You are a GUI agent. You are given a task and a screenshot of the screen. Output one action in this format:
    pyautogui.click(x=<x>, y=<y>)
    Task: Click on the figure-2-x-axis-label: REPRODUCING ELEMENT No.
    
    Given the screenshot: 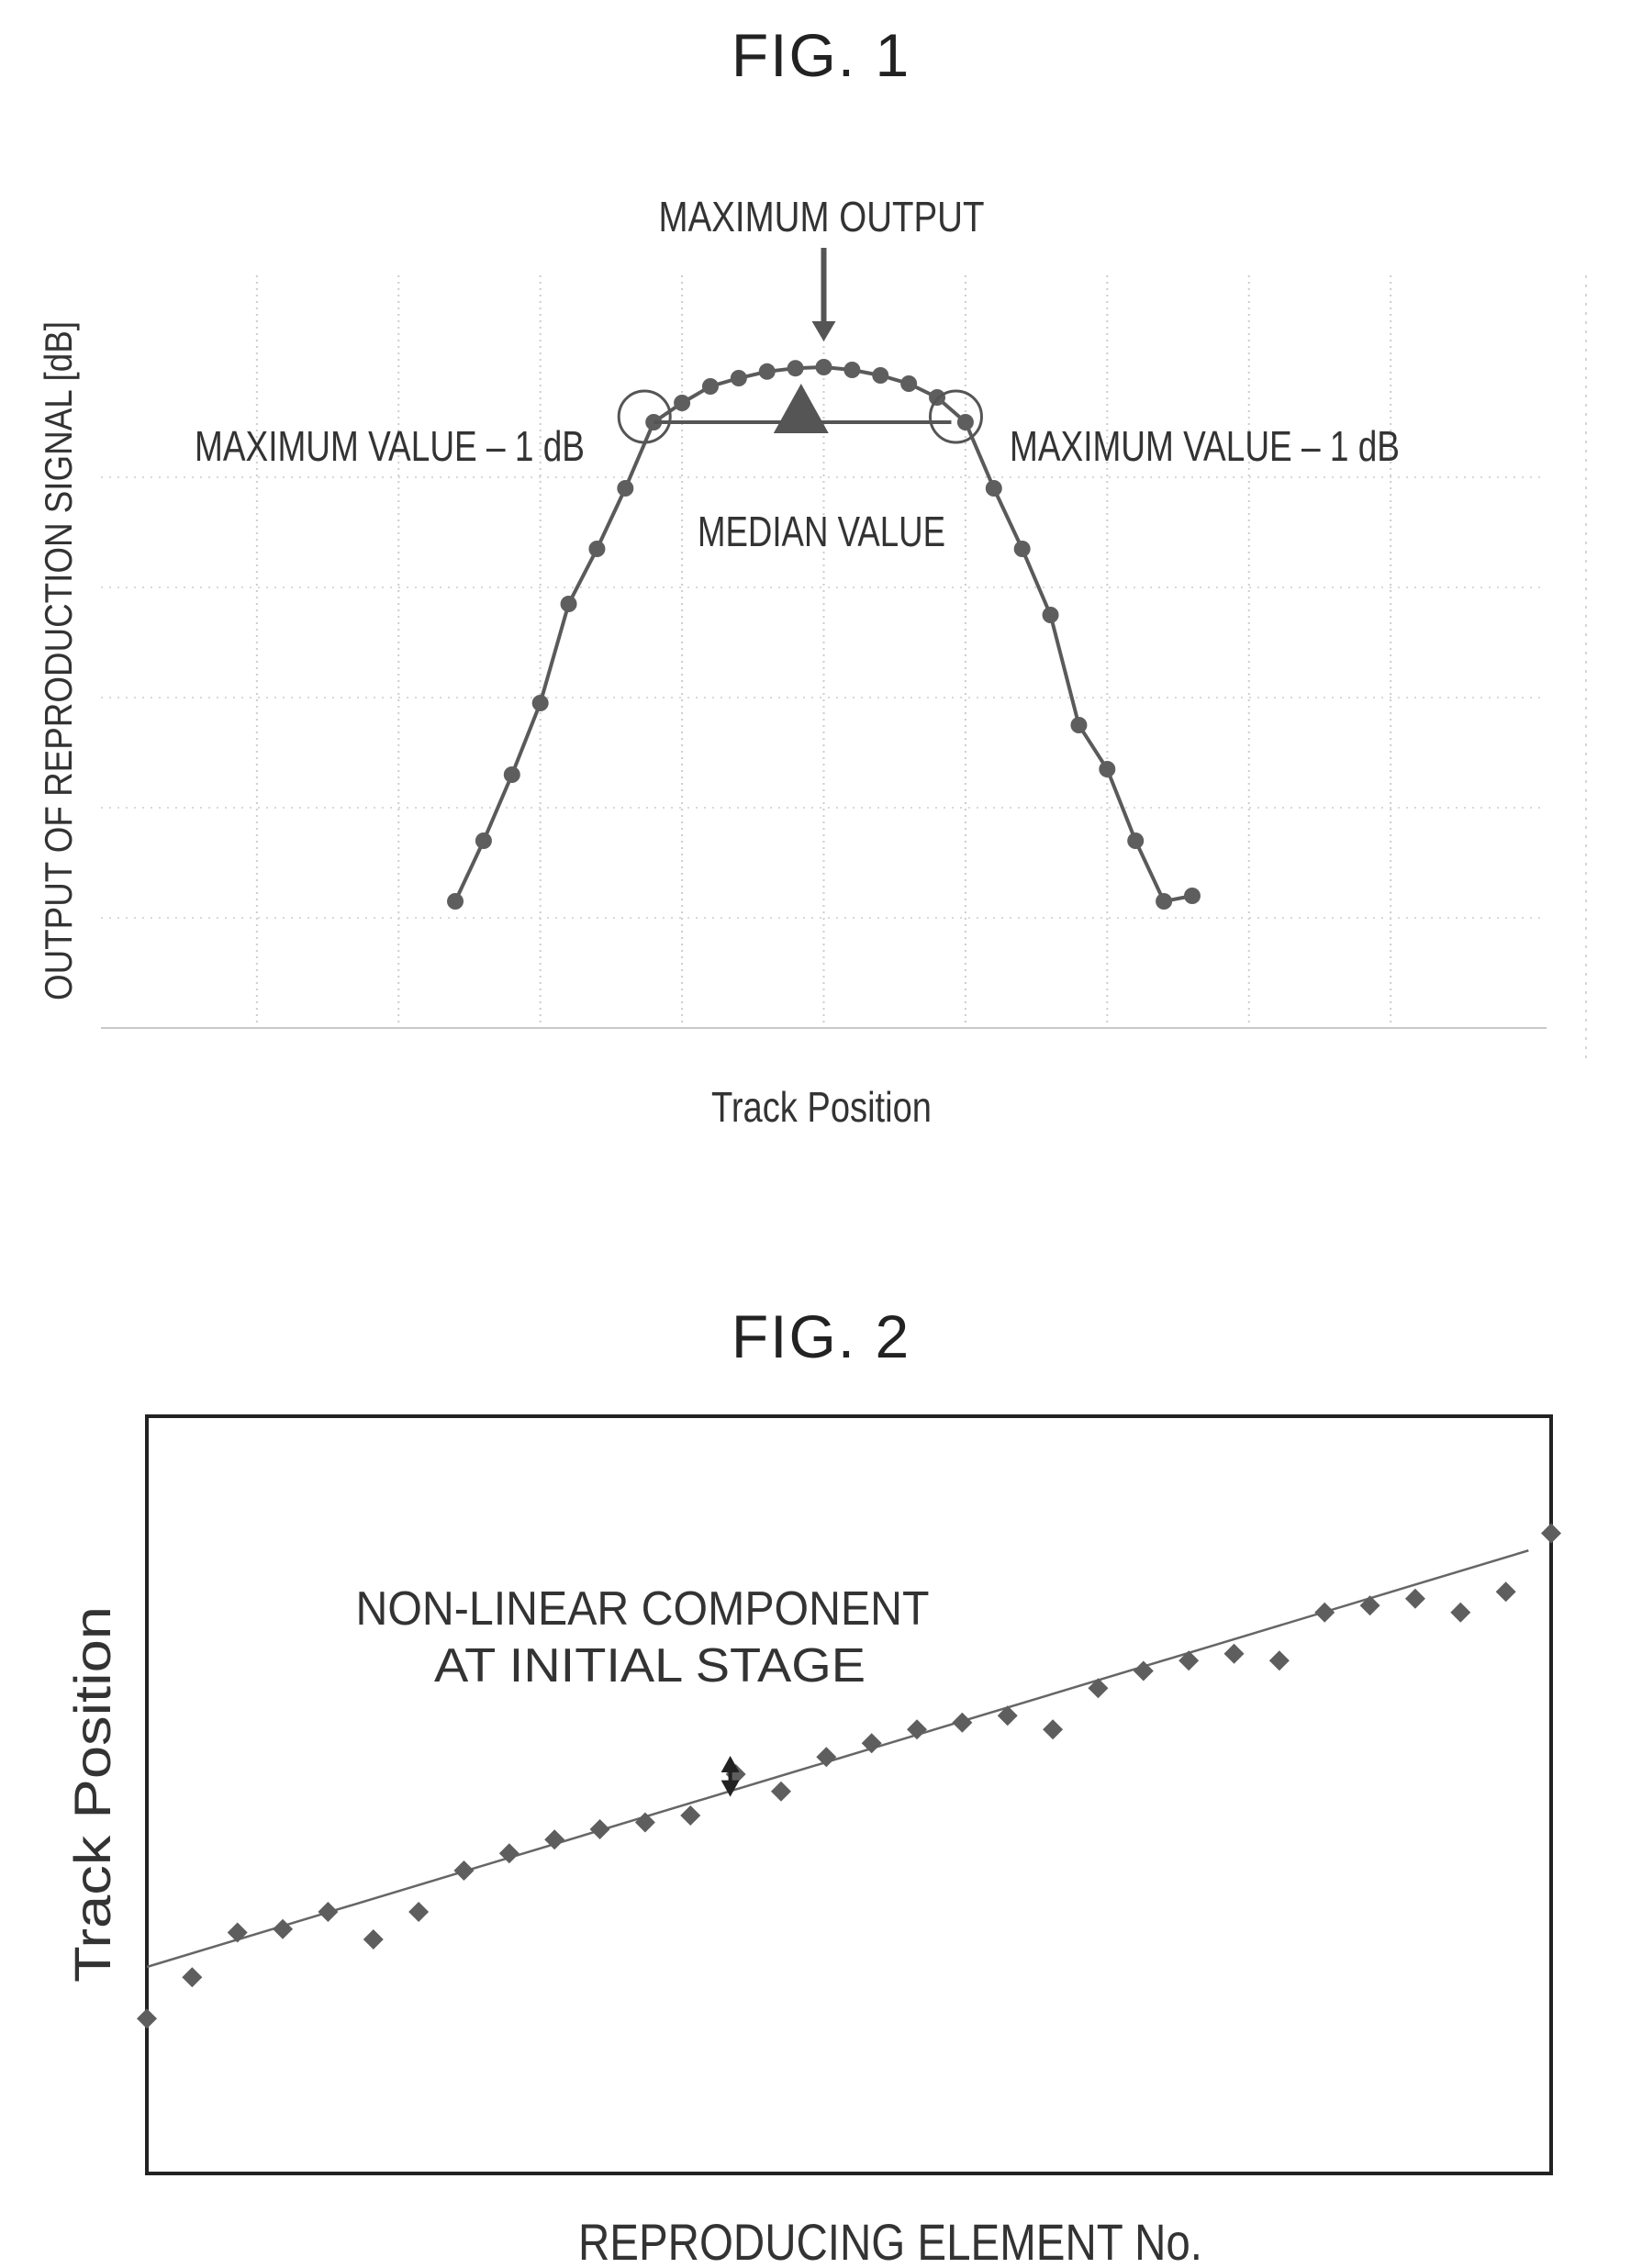 What is the action you would take?
    pyautogui.click(x=890, y=2240)
    